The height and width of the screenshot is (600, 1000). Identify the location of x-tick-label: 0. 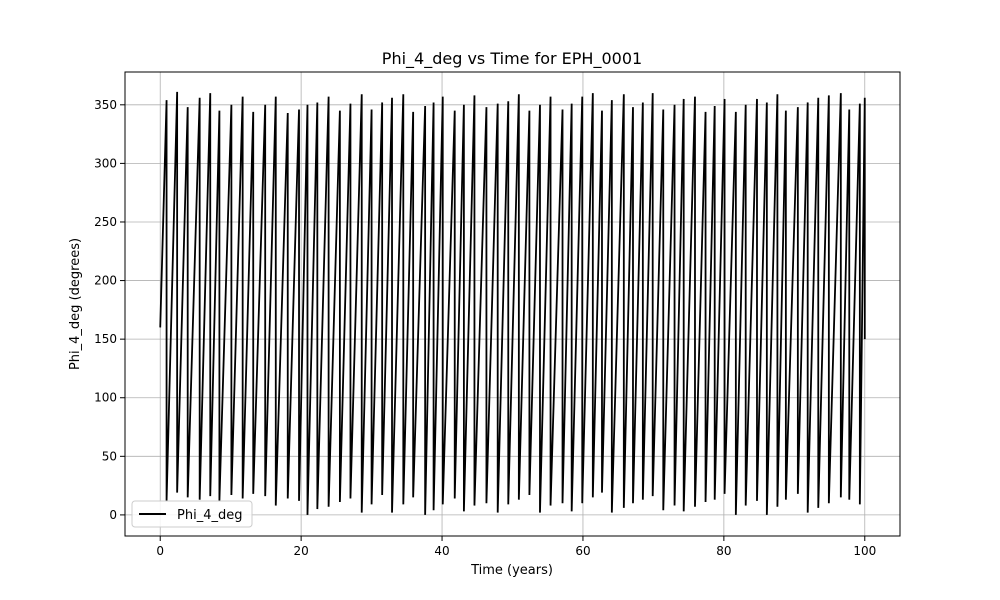
(160, 551).